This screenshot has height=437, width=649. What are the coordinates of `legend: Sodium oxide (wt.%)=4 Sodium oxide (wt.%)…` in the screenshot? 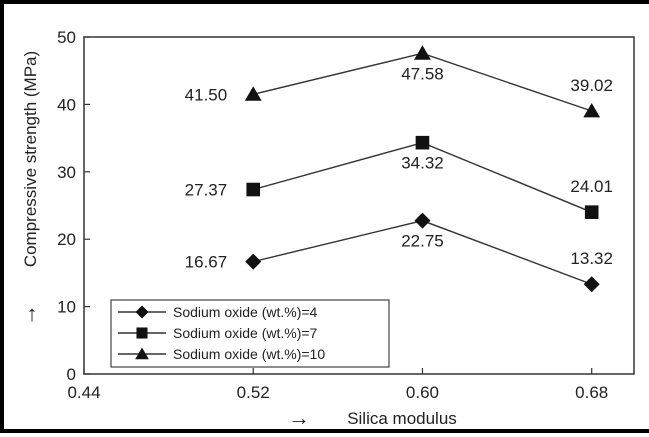 It's located at (250, 333).